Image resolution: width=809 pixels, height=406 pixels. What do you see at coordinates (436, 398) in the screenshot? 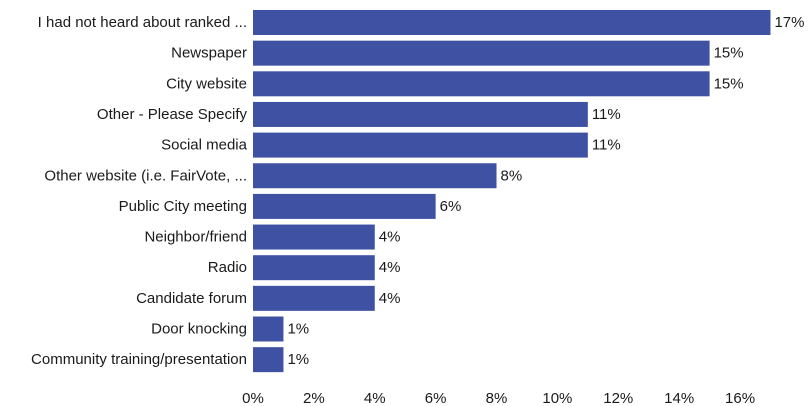
I see `x-tick-label: 6%` at bounding box center [436, 398].